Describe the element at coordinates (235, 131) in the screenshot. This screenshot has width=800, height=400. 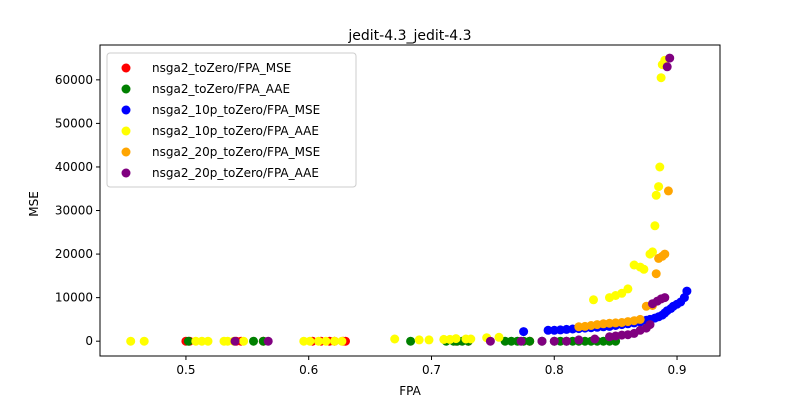
I see `legend-label: nsga2_10p_toZero/FPA_AAE` at that location.